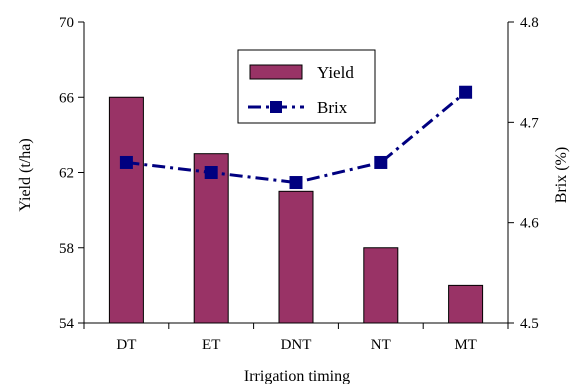 This screenshot has width=578, height=384. What do you see at coordinates (126, 345) in the screenshot?
I see `x-tick-label: DT` at bounding box center [126, 345].